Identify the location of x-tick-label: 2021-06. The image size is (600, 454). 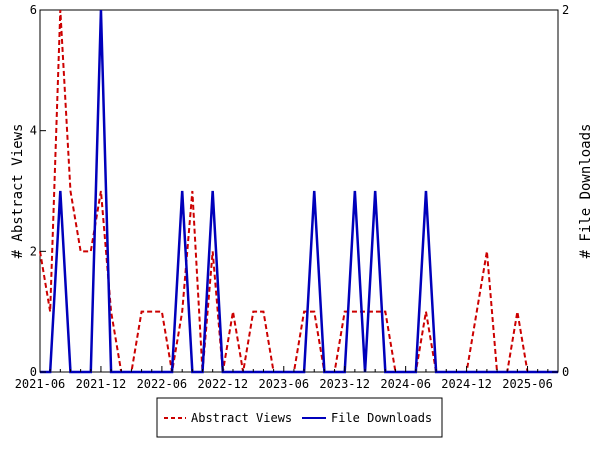
(40, 384).